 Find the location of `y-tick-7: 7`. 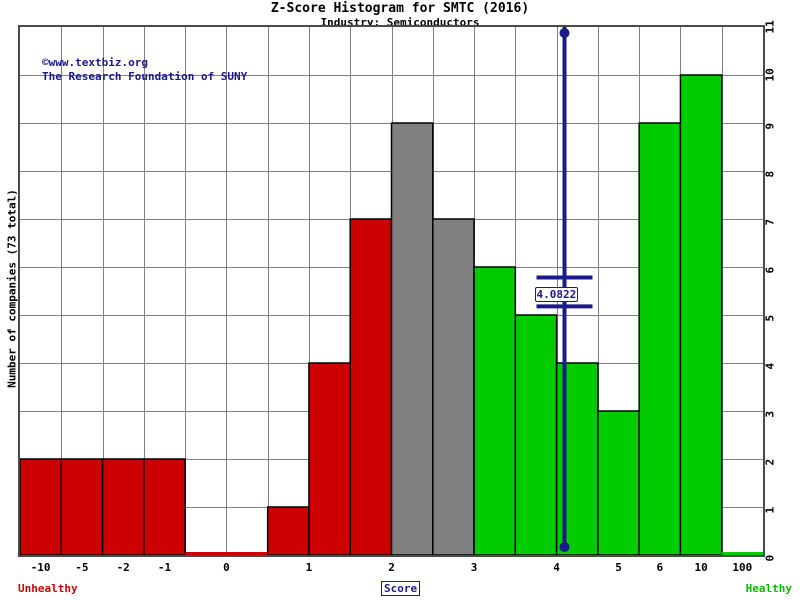

y-tick-7: 7 is located at coordinates (770, 222).